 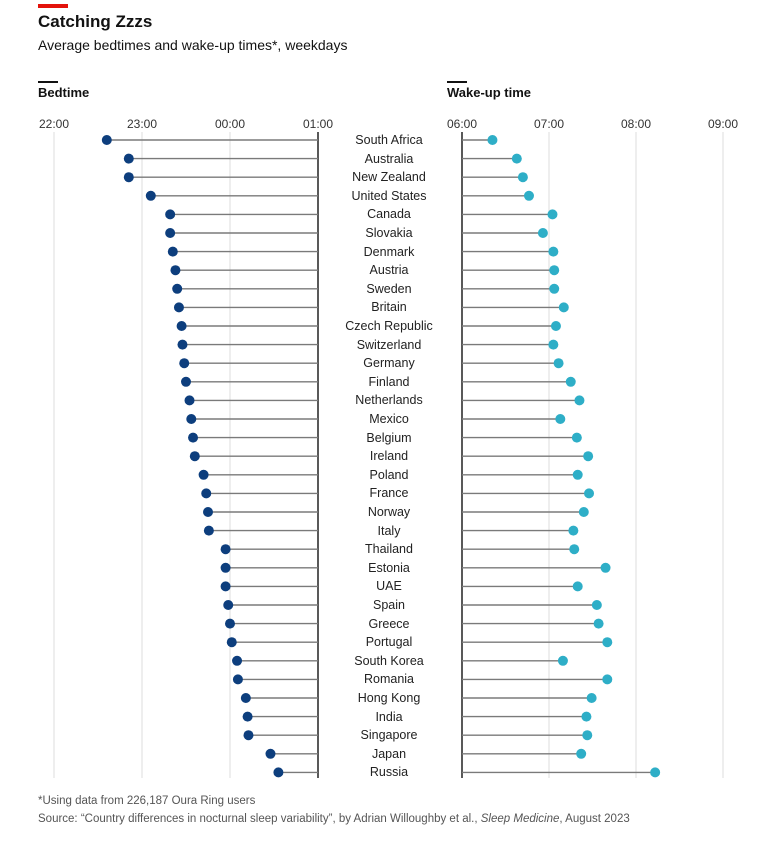 I want to click on country-label: Slovakia, so click(x=389, y=233).